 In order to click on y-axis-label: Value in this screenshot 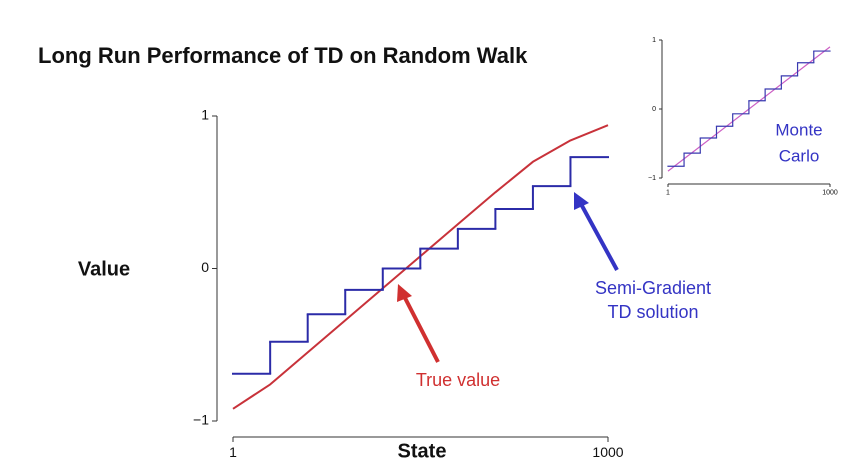, I will do `click(104, 269)`.